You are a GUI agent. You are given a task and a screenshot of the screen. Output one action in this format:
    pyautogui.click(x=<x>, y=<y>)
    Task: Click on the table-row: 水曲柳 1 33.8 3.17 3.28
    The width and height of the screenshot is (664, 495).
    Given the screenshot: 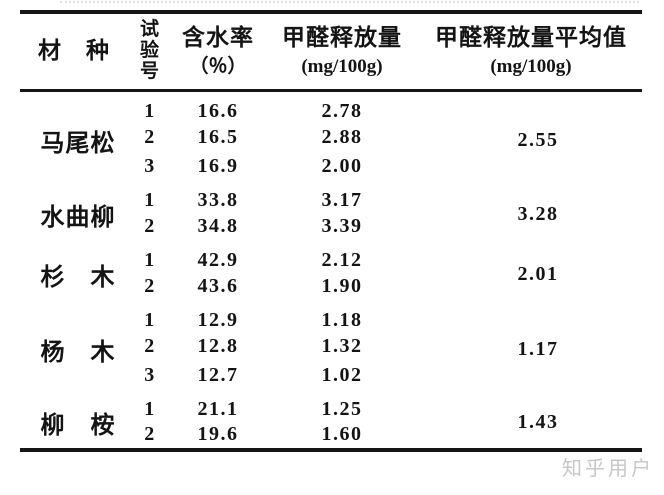 What is the action you would take?
    pyautogui.click(x=331, y=206)
    